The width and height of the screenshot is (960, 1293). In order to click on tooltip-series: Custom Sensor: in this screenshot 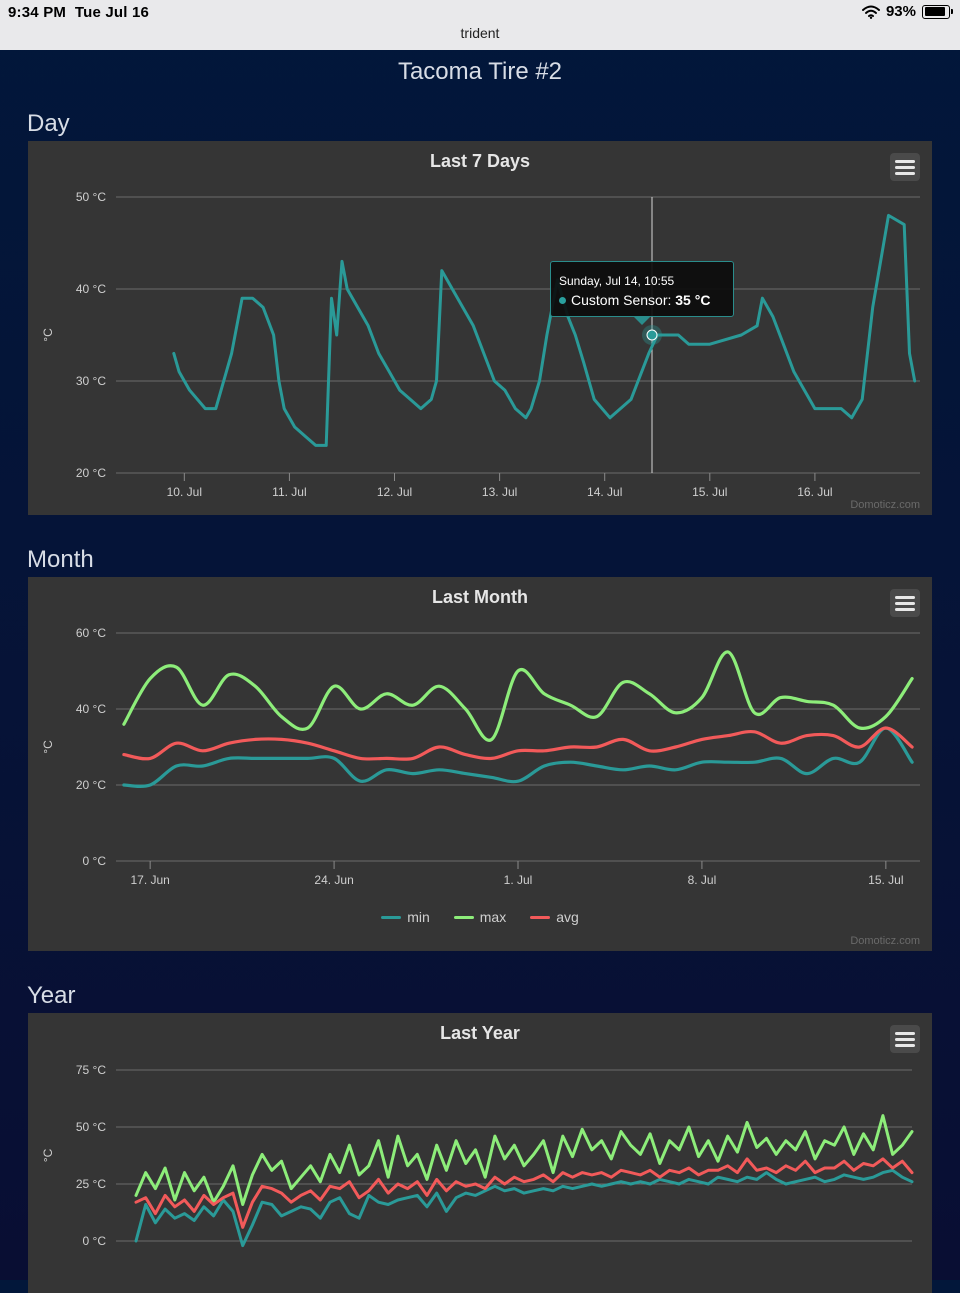, I will do `click(623, 300)`.